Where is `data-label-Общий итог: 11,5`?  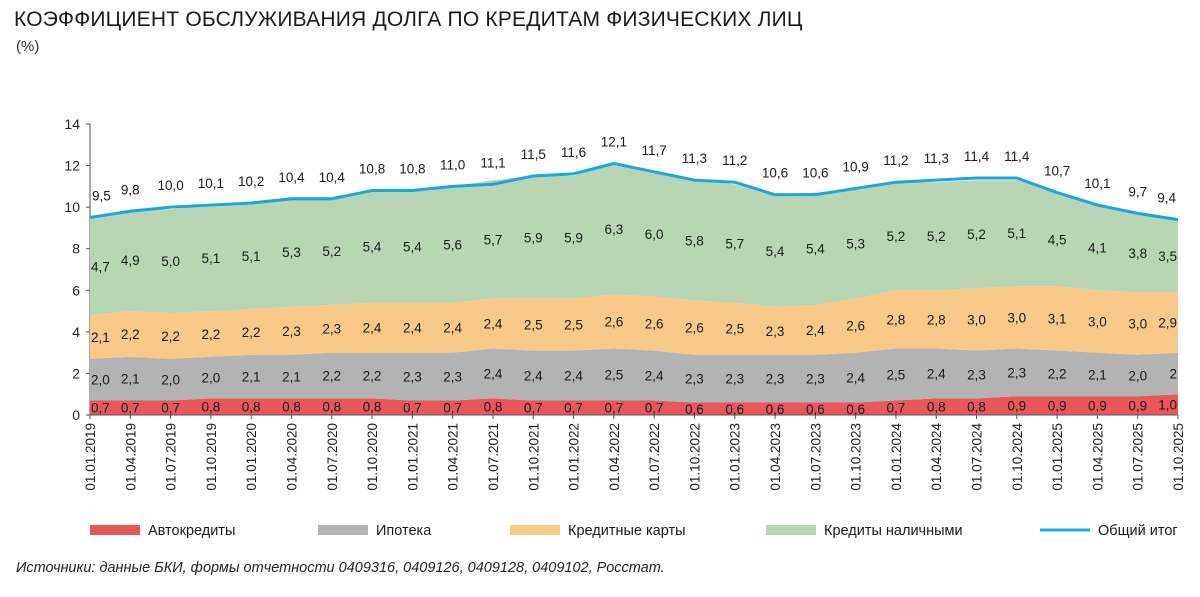 data-label-Общий итог: 11,5 is located at coordinates (533, 154).